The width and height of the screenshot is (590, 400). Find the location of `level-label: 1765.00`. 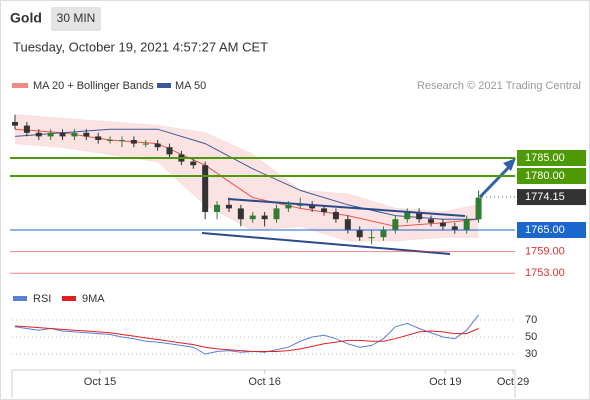

level-label: 1765.00 is located at coordinates (545, 230).